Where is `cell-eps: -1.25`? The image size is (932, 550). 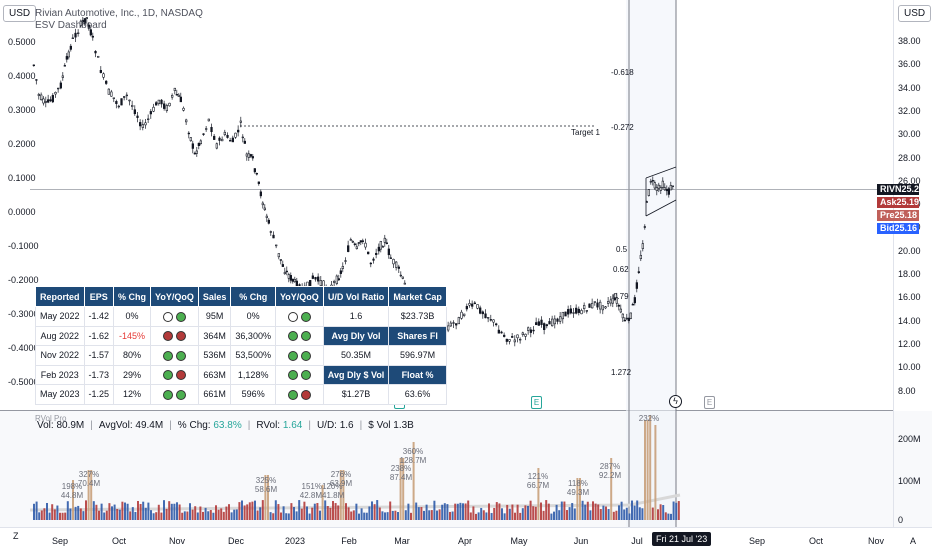 cell-eps: -1.25 is located at coordinates (99, 394).